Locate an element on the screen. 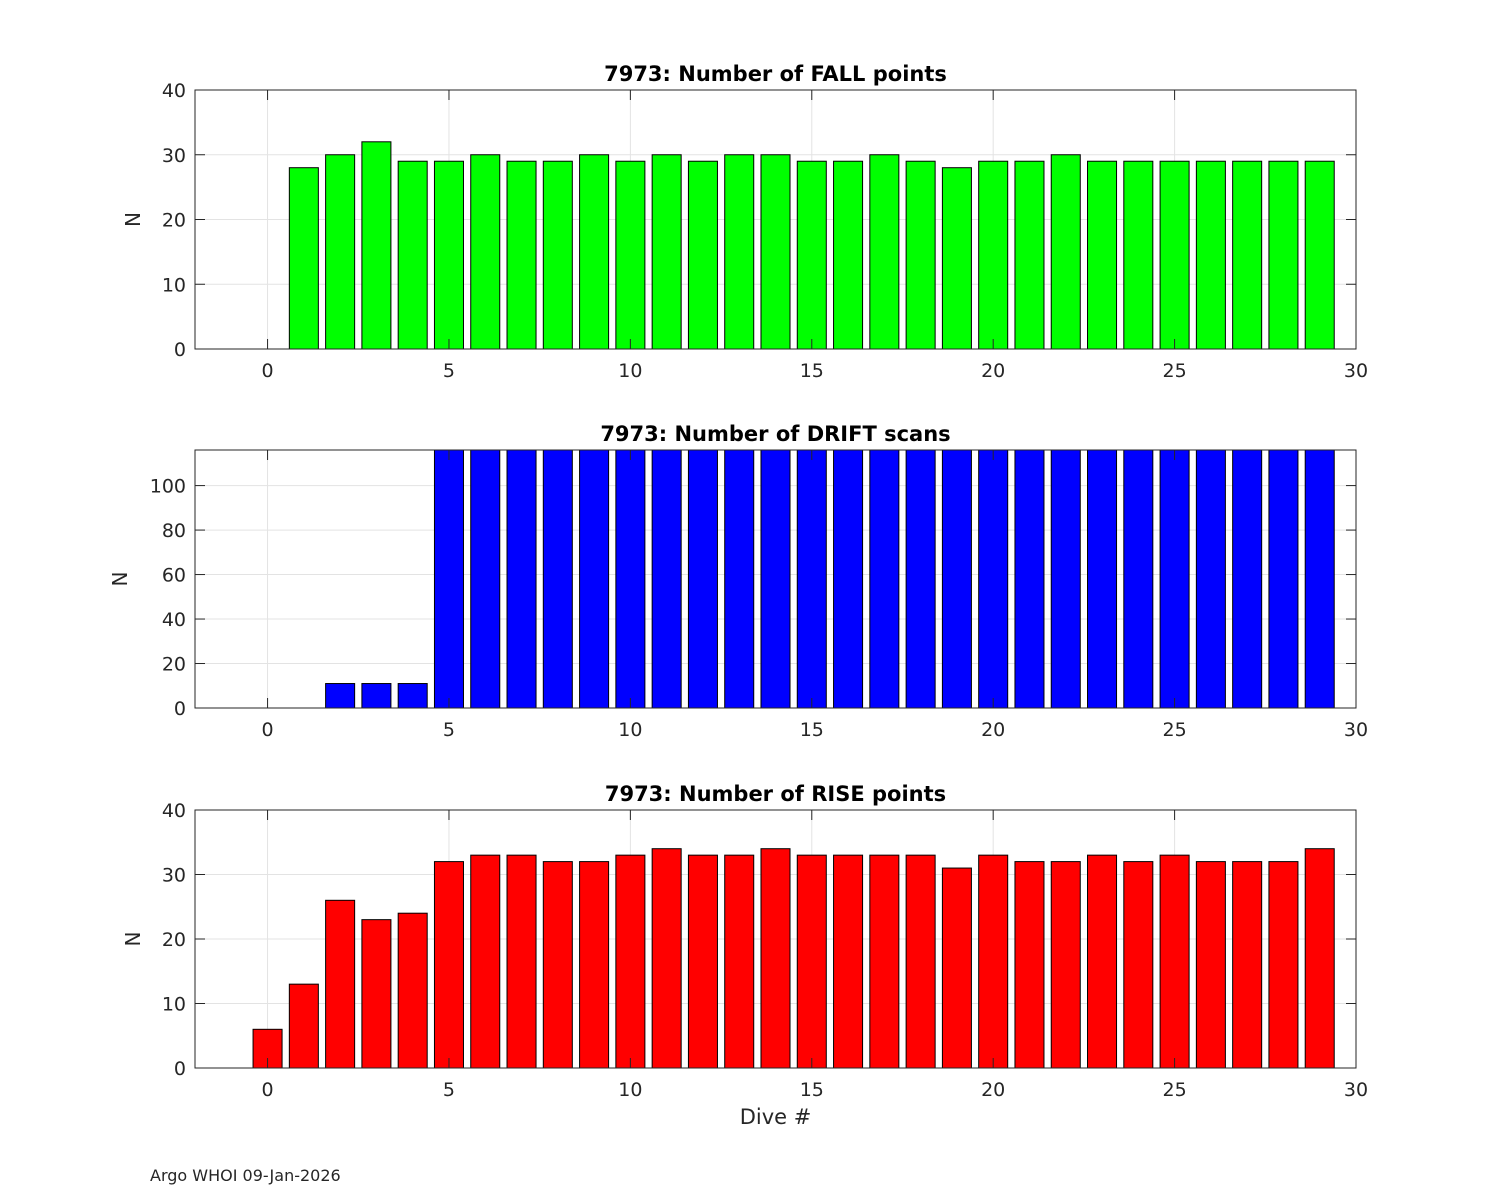 The height and width of the screenshot is (1200, 1500). rise-xtick-label: 30 is located at coordinates (1356, 1090).